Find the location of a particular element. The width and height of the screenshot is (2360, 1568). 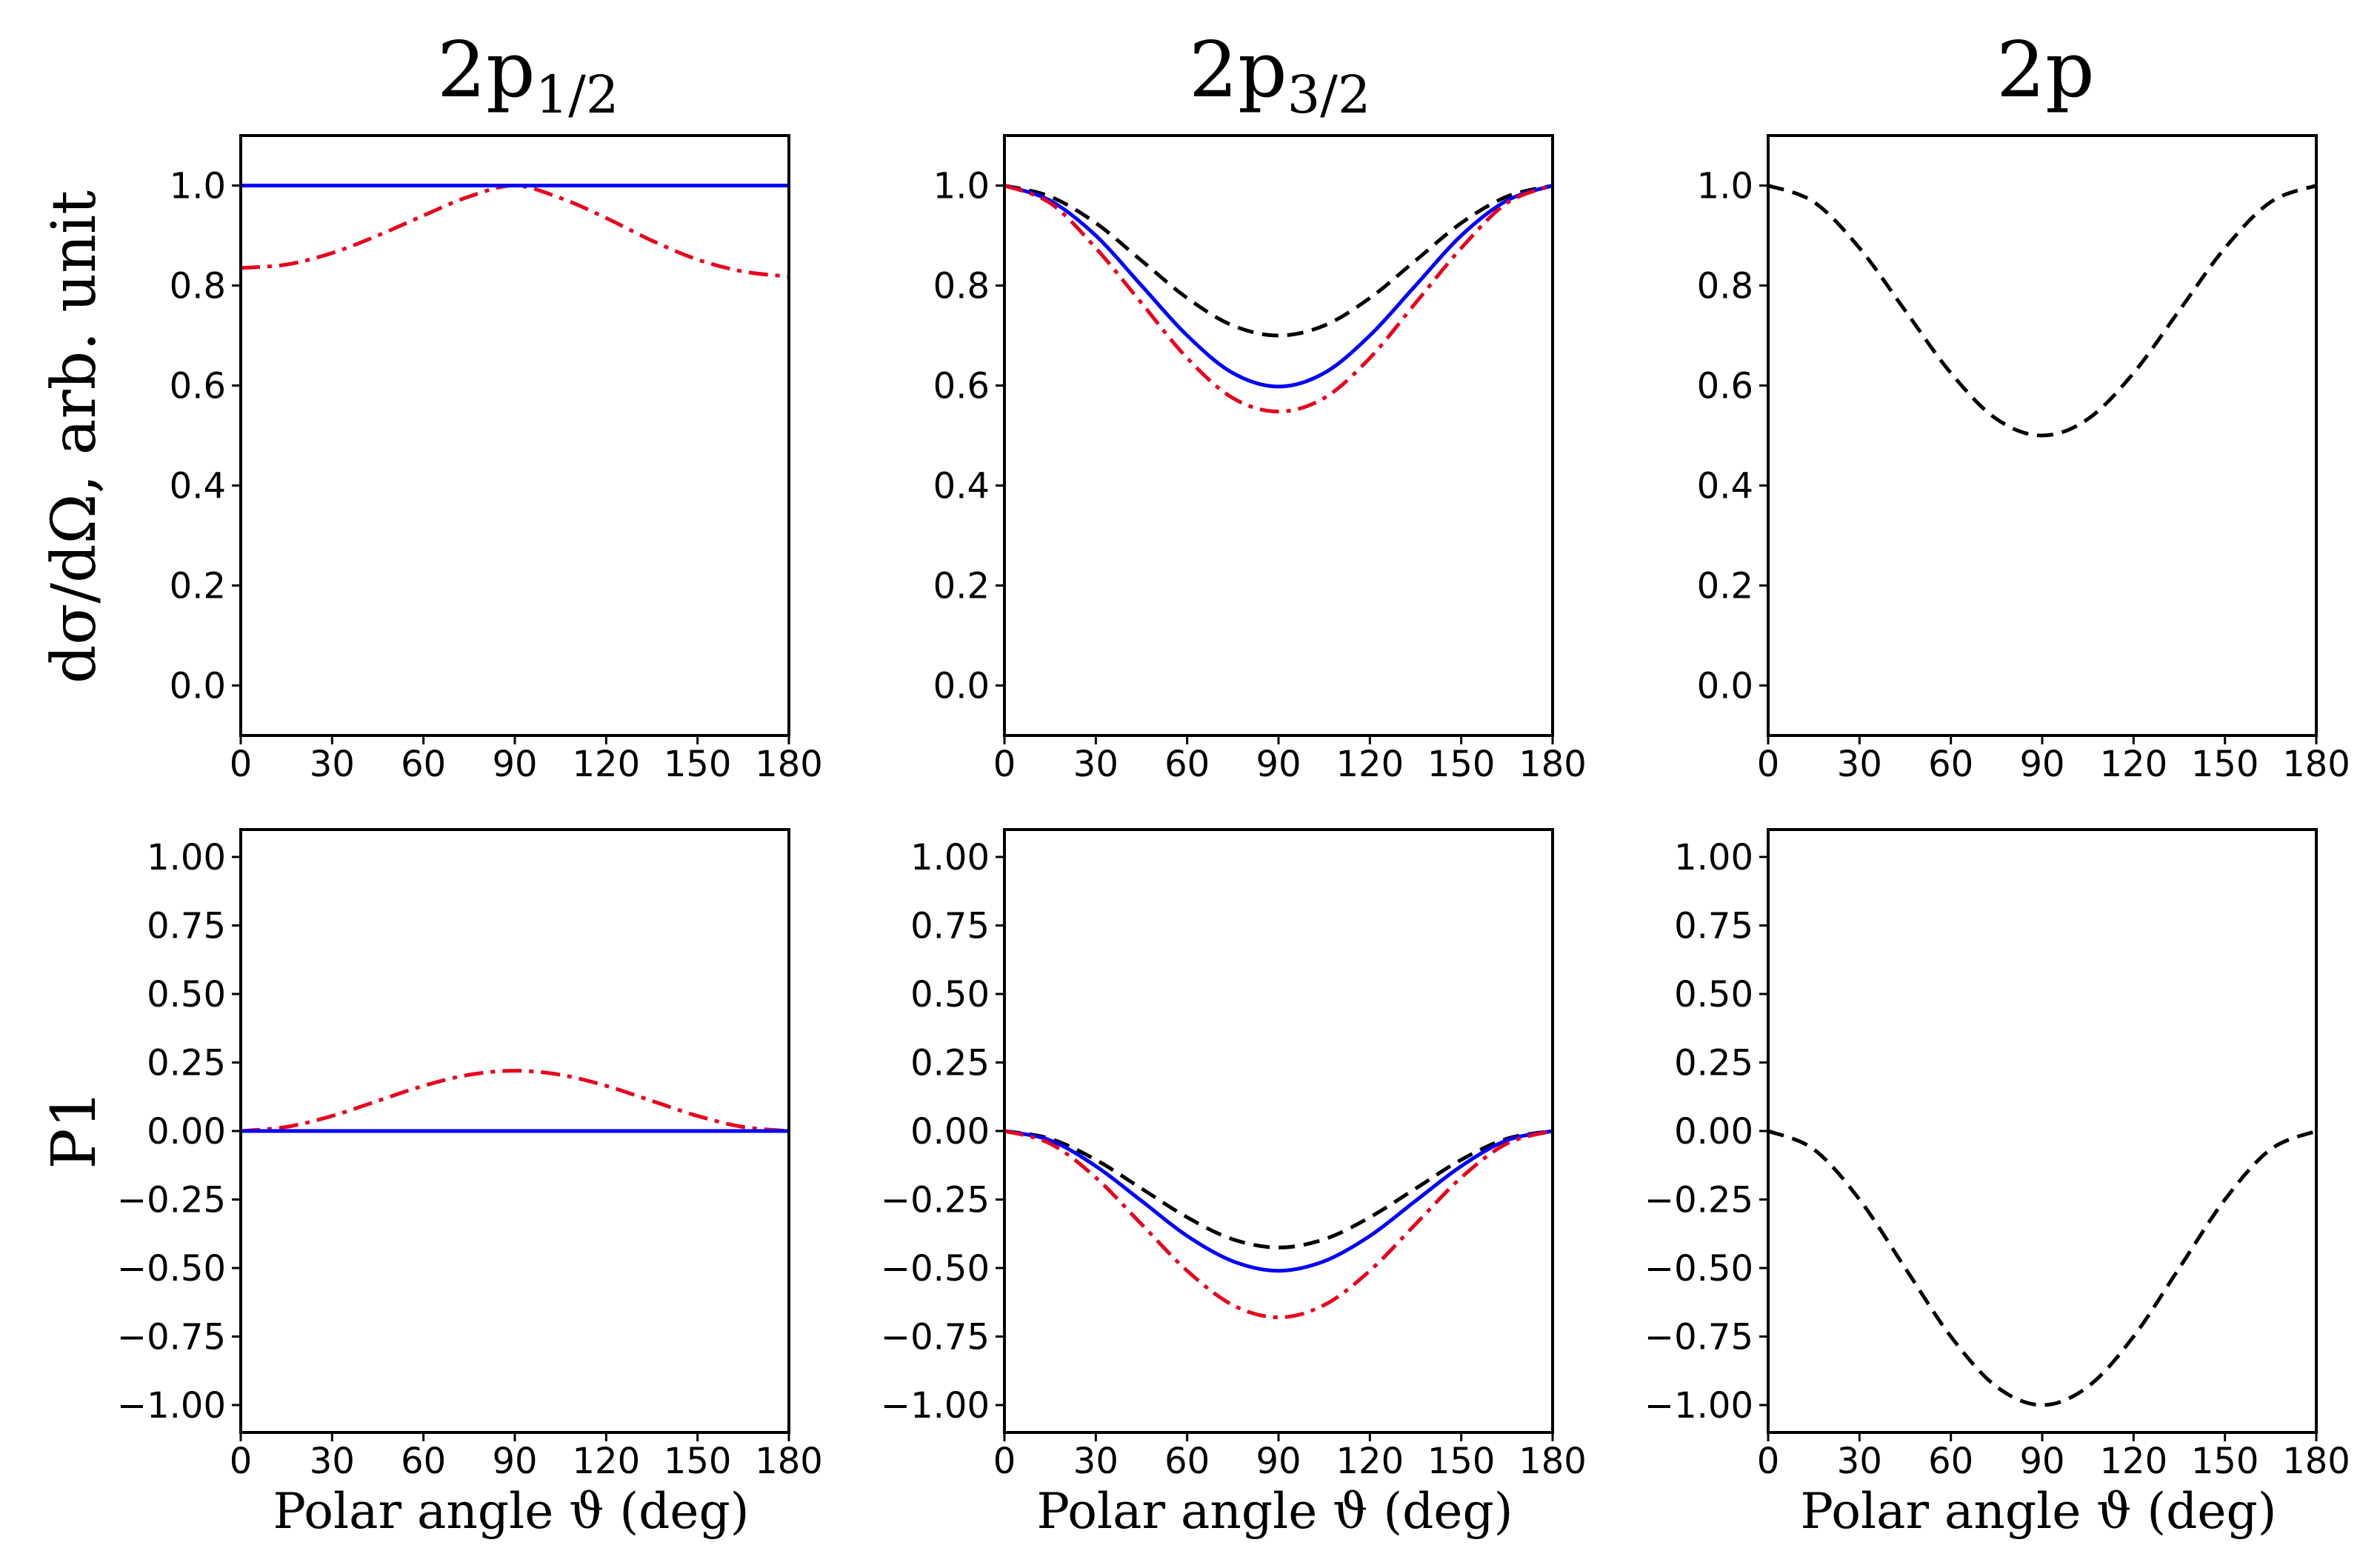

panel-top-right: 0 30 60 90 120 150 180 0.0 0.2 0.4 0.6 0.8 1.0 is located at coordinates (2024, 460).